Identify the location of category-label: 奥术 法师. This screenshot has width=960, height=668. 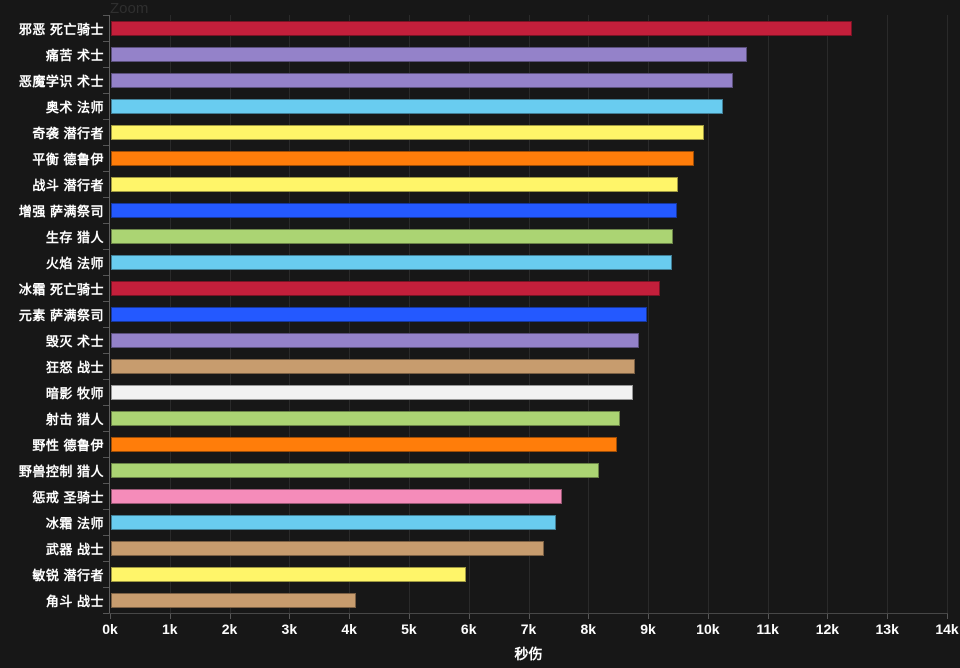
(74, 107).